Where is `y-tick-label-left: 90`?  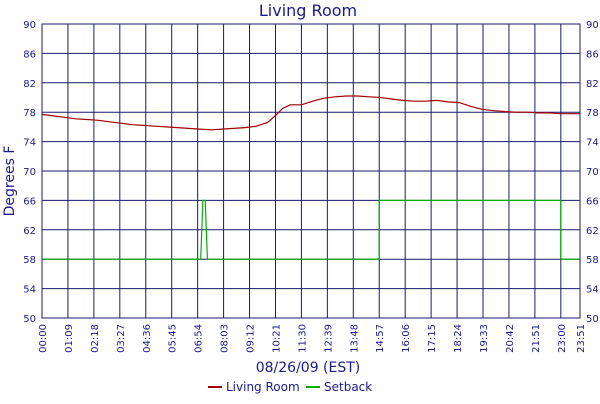 y-tick-label-left: 90 is located at coordinates (29, 25).